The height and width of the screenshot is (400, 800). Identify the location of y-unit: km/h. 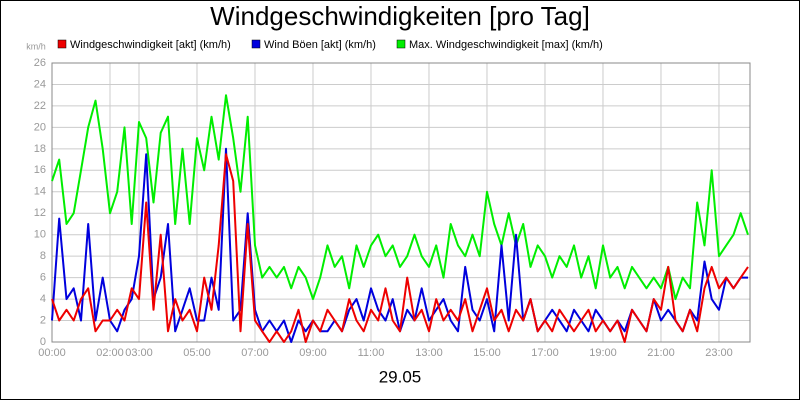
(36, 46).